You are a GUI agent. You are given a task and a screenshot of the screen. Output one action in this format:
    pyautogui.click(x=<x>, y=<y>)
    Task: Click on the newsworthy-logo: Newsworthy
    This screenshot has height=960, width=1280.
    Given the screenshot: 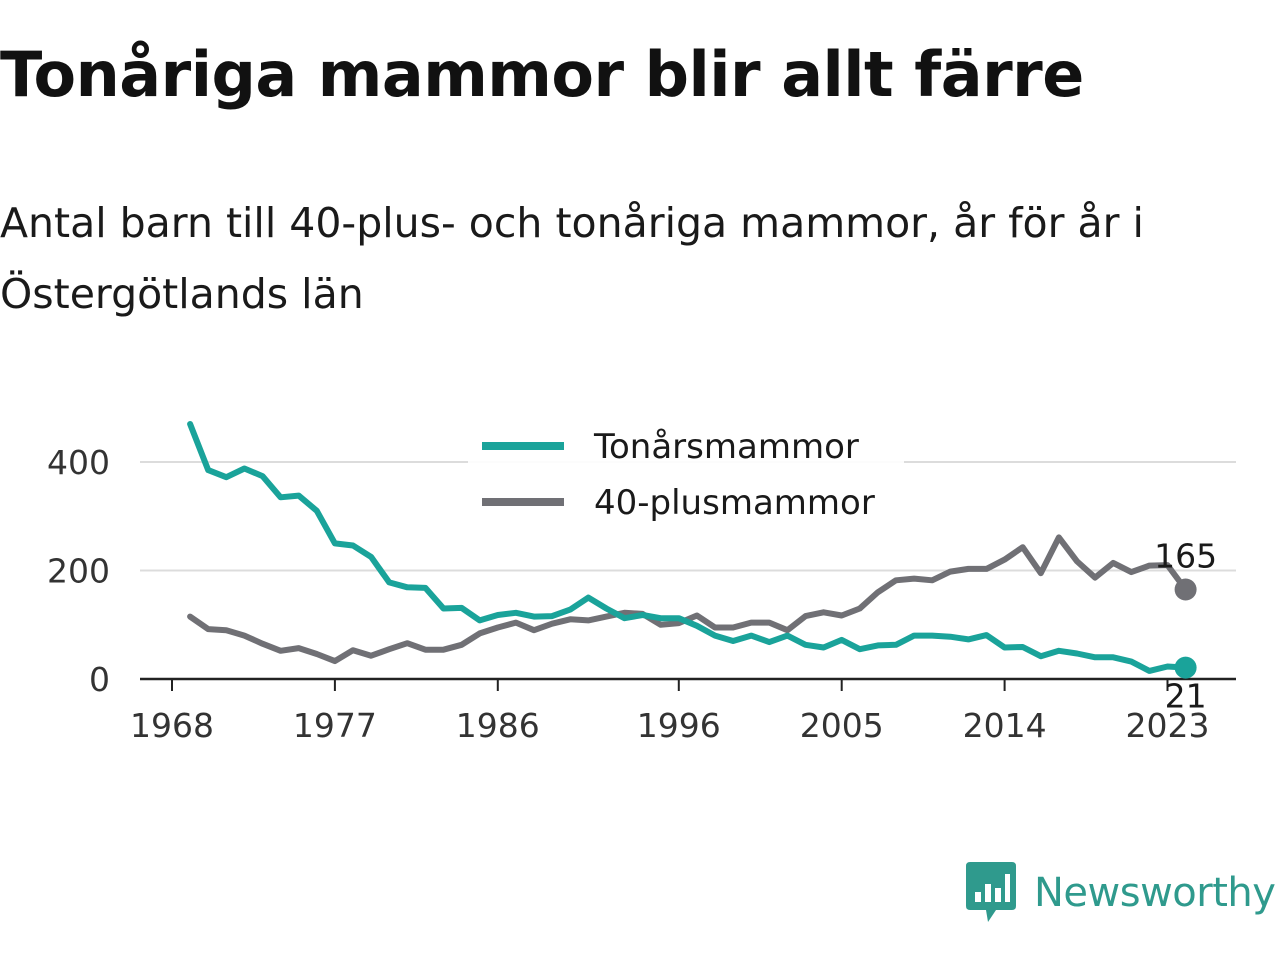 What is the action you would take?
    pyautogui.click(x=1121, y=893)
    